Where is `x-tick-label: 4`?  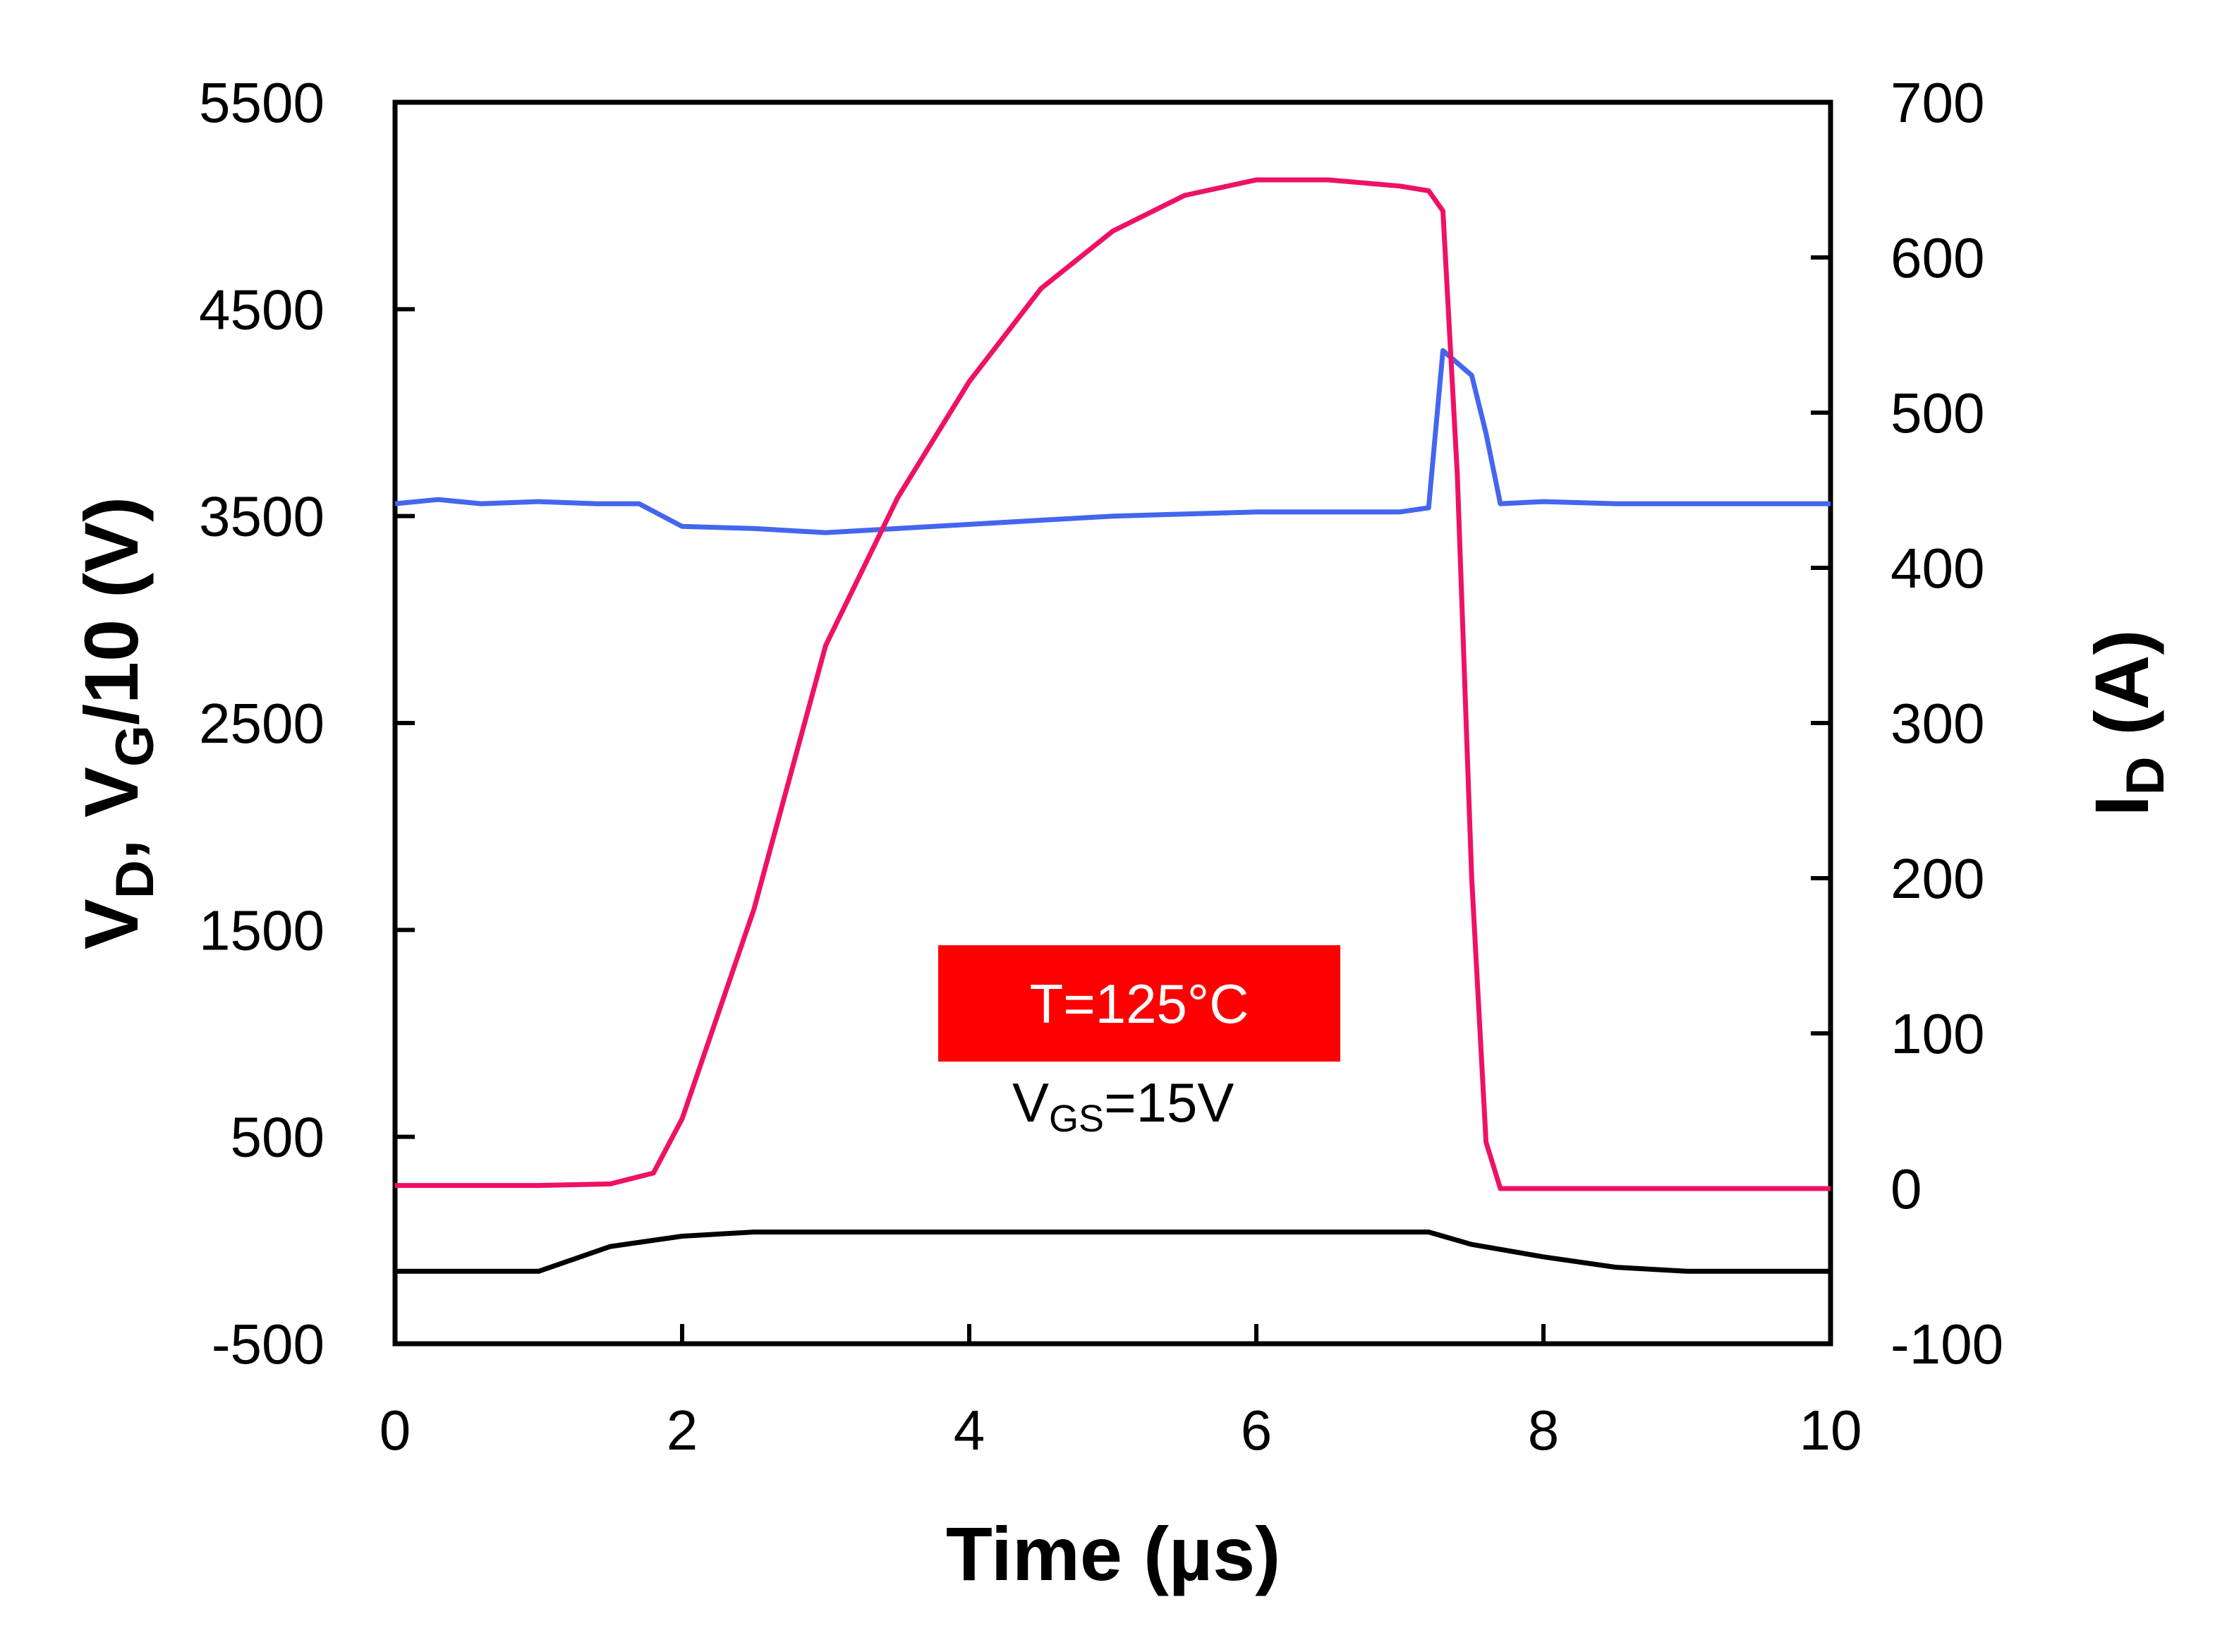
x-tick-label: 4 is located at coordinates (969, 1430).